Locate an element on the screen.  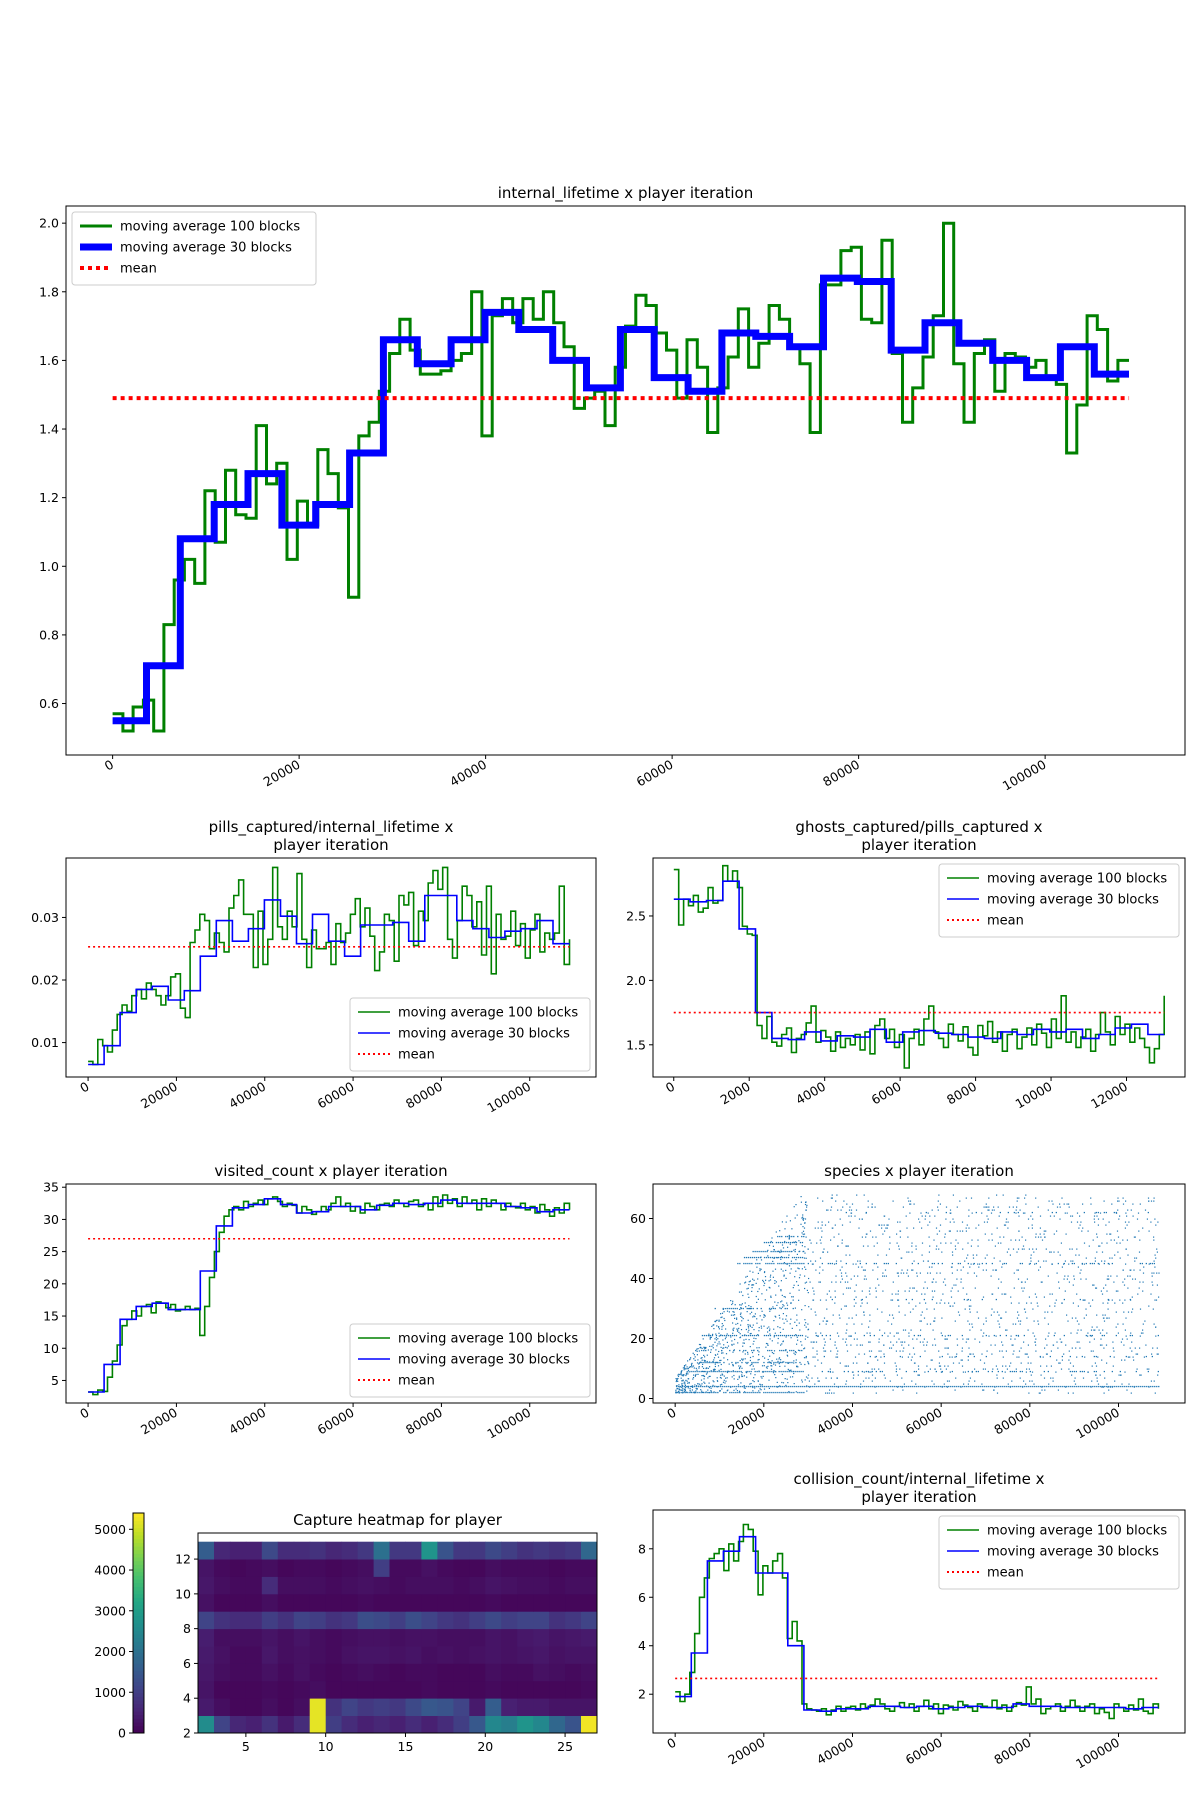
y-tick-label: 6 is located at coordinates (642, 1597).